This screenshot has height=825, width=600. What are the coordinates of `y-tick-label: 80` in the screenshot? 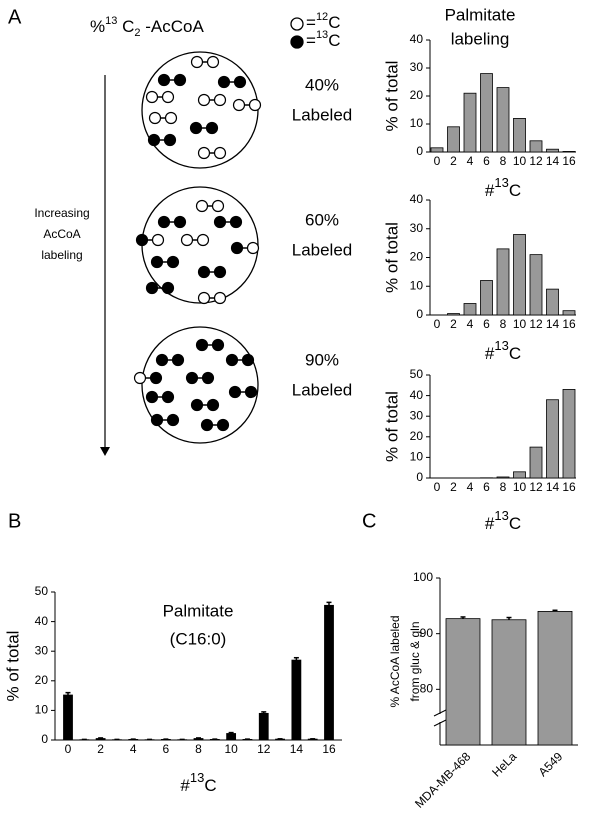 It's located at (427, 689).